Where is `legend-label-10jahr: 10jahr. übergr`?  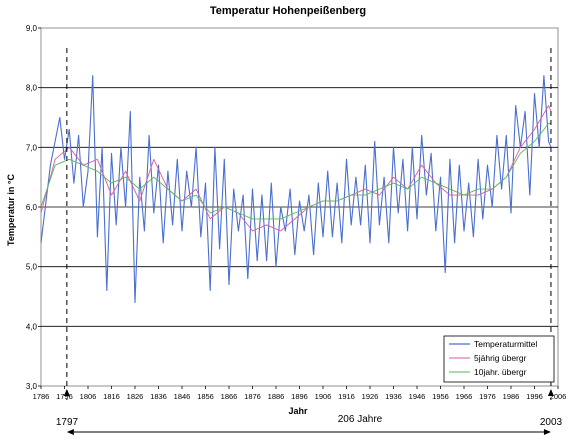 legend-label-10jahr: 10jahr. übergr is located at coordinates (500, 372).